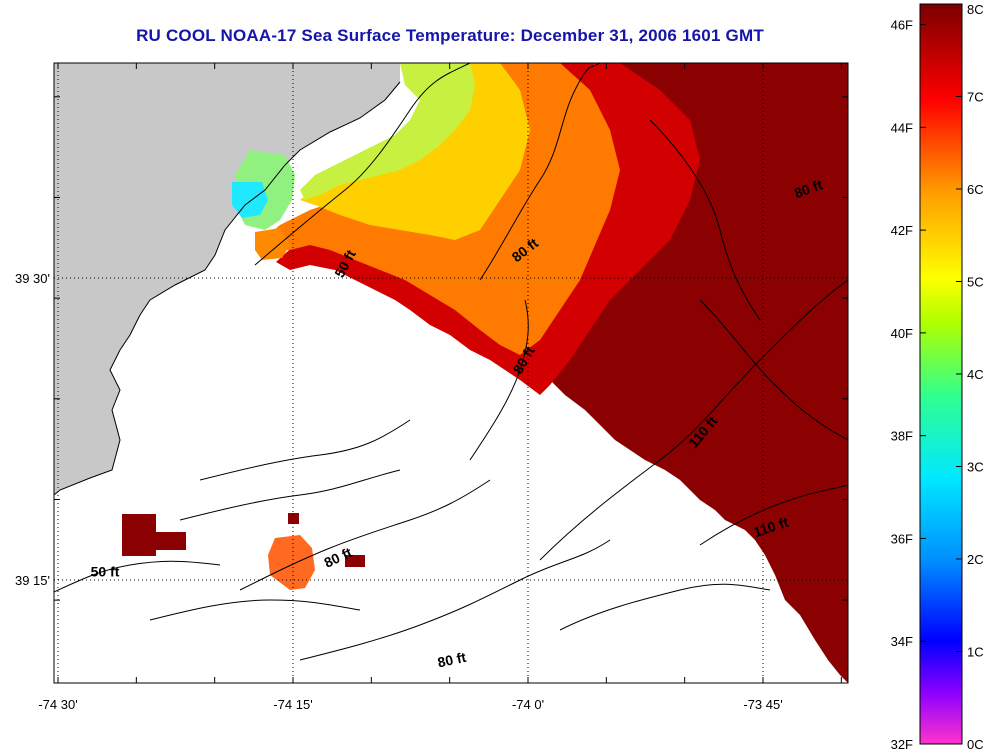 The width and height of the screenshot is (992, 754). What do you see at coordinates (975, 744) in the screenshot?
I see `colorbar-c-label: 0C` at bounding box center [975, 744].